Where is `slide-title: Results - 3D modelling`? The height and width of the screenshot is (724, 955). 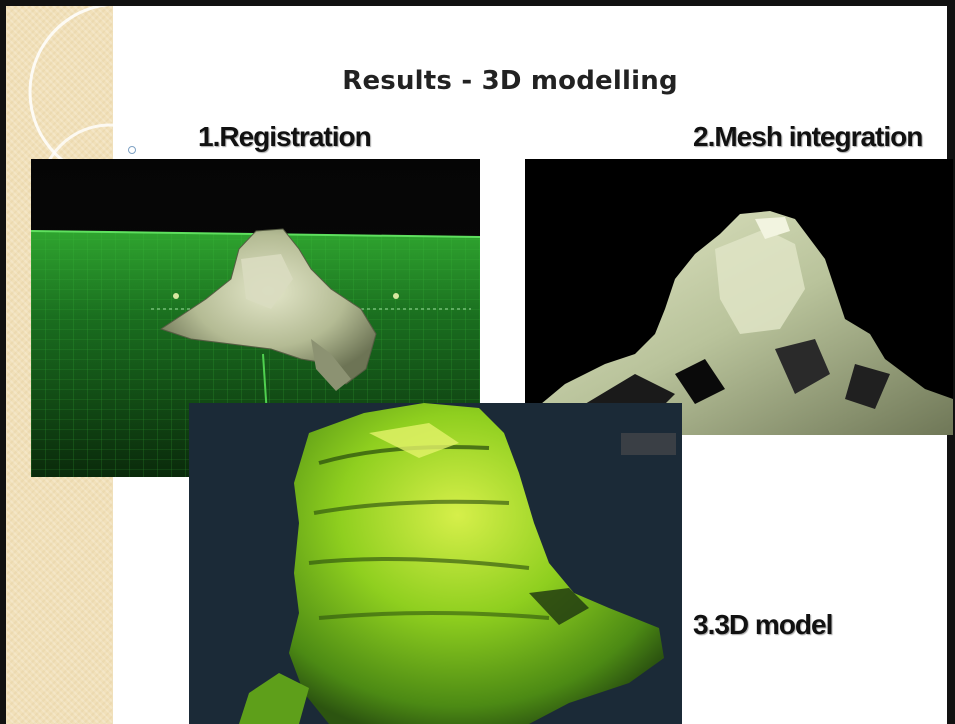 slide-title: Results - 3D modelling is located at coordinates (510, 81).